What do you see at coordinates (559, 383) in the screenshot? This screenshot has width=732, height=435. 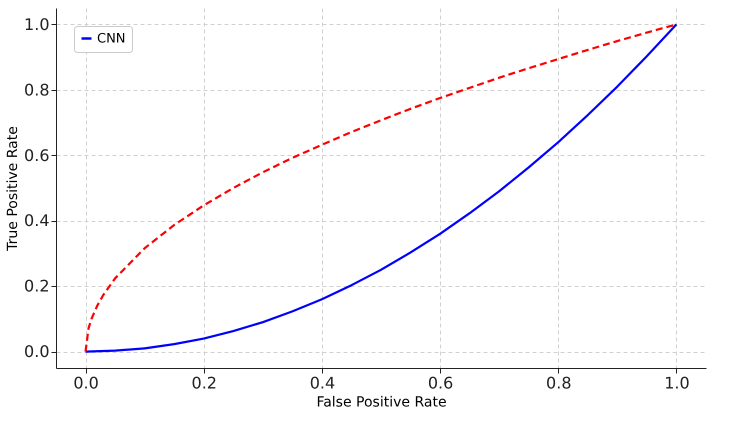 I see `x-tick-label: 0.8` at bounding box center [559, 383].